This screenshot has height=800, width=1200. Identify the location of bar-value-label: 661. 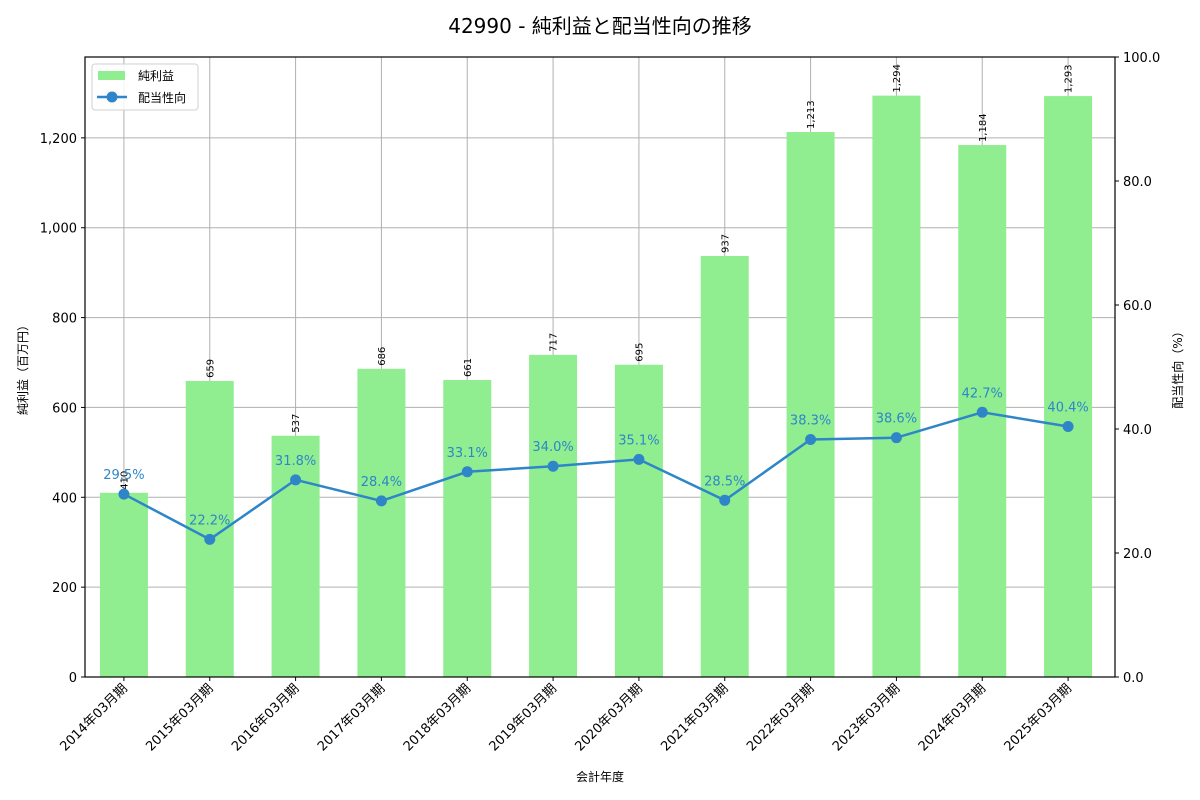
(468, 367).